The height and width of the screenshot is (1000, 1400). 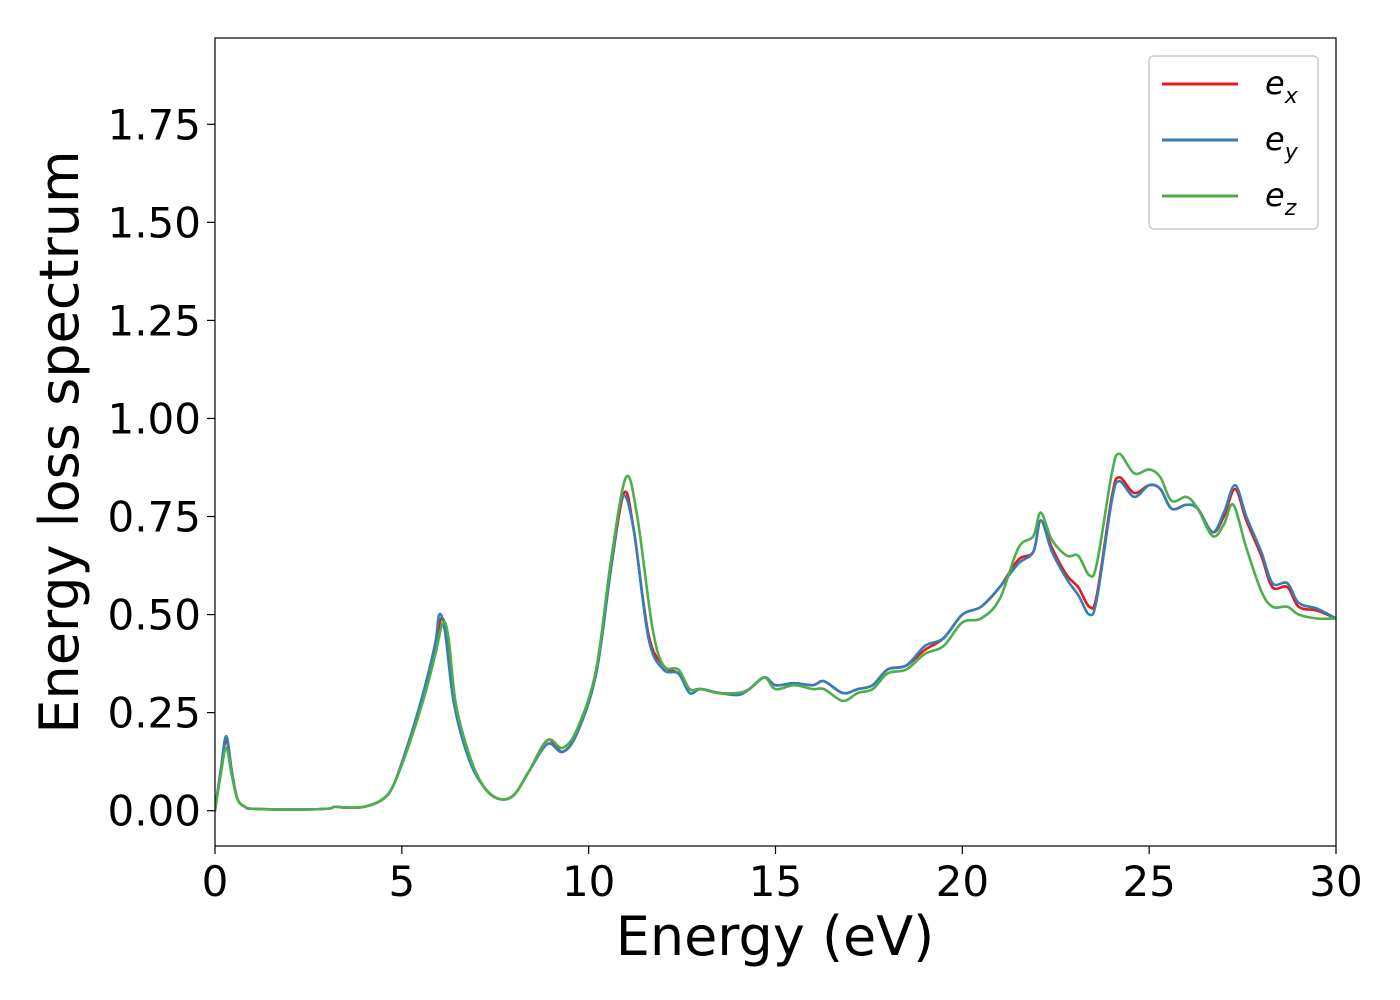 I want to click on y-tick-label: 0.00, so click(x=154, y=811).